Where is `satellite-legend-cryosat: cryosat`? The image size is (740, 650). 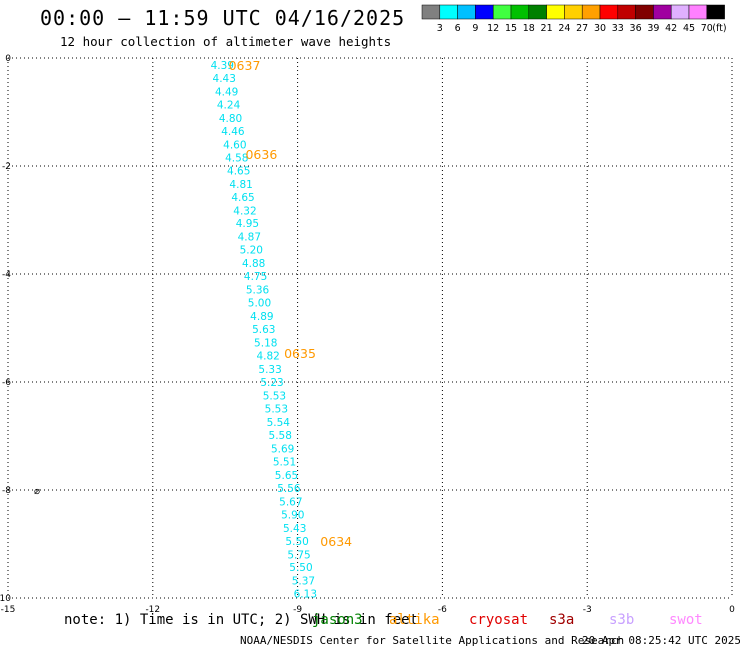 satellite-legend-cryosat: cryosat is located at coordinates (499, 620).